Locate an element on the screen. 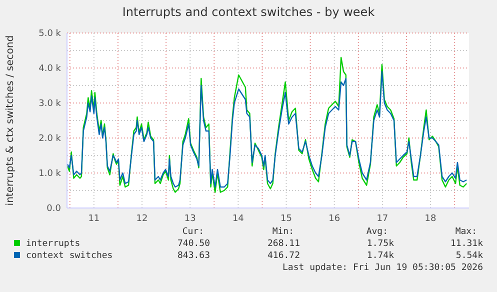  text: Last update: Fri Jun 19 05:30:05 2026 is located at coordinates (382, 268).